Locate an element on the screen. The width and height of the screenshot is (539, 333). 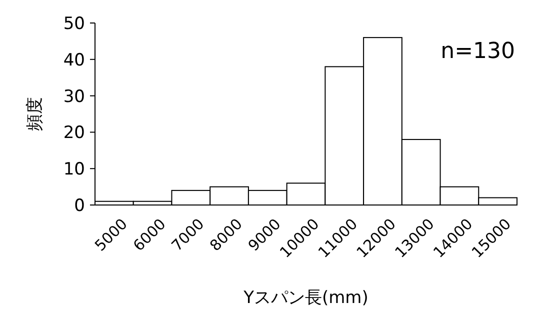
y-tick-label: 50 is located at coordinates (74, 24).